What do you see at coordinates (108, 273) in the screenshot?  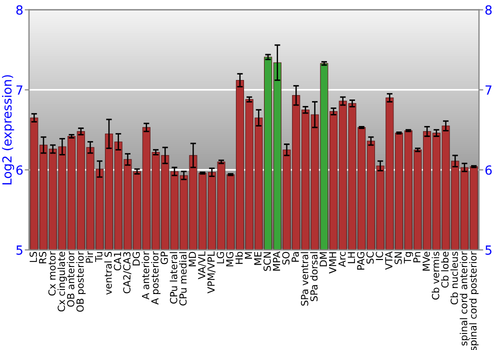 I see `x-tick-label: ventral S` at bounding box center [108, 273].